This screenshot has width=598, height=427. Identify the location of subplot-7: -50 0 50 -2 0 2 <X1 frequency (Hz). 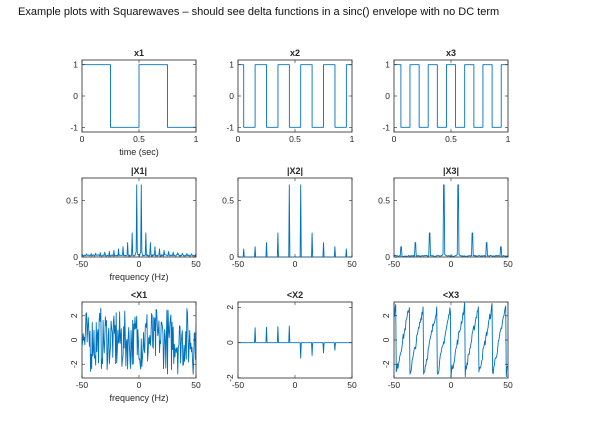
(135, 346).